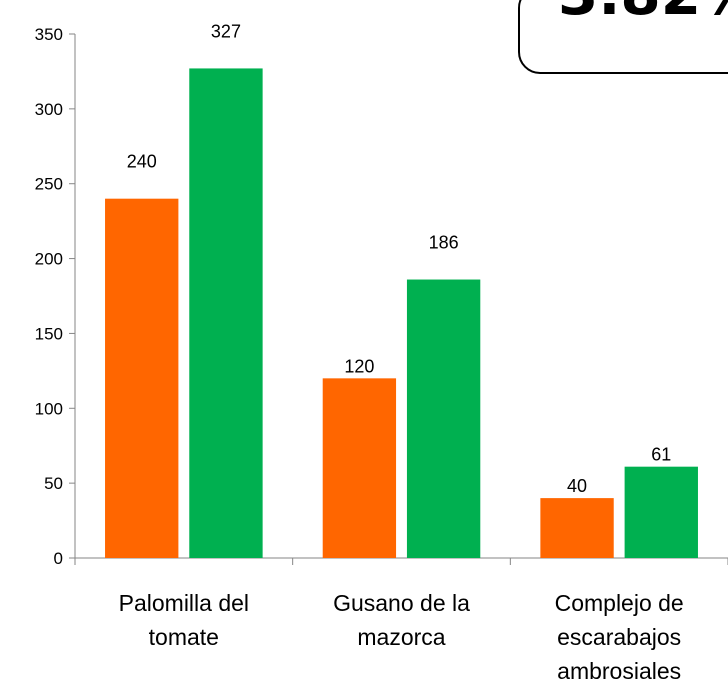 The height and width of the screenshot is (687, 728). What do you see at coordinates (401, 561) in the screenshot?
I see `x-axis` at bounding box center [401, 561].